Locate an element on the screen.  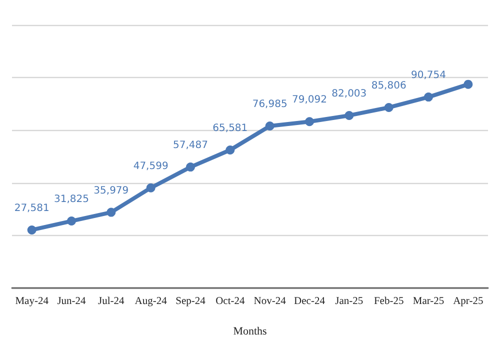
x-tick-label: Feb-25 is located at coordinates (389, 301).